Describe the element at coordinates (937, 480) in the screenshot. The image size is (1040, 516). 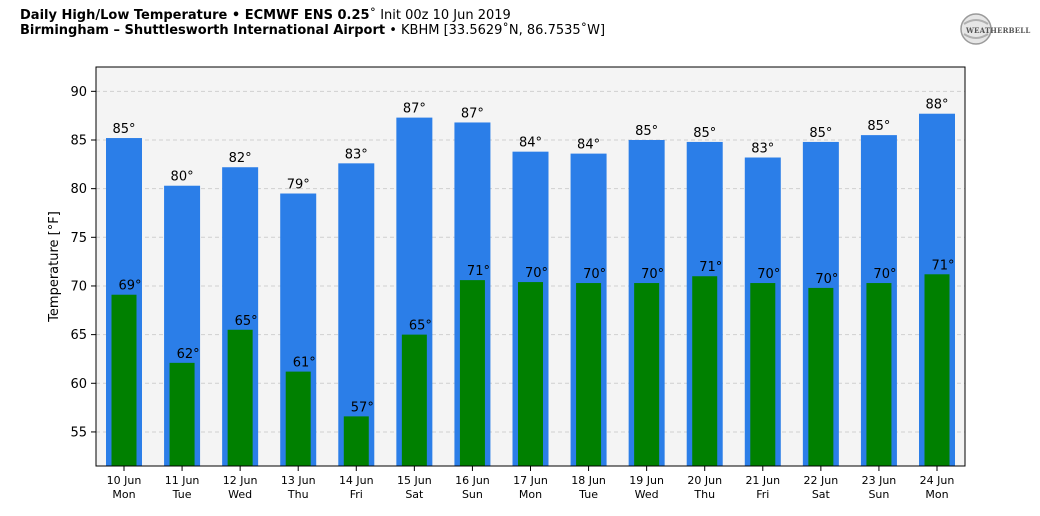
I see `x-tick-date: 24 Jun` at that location.